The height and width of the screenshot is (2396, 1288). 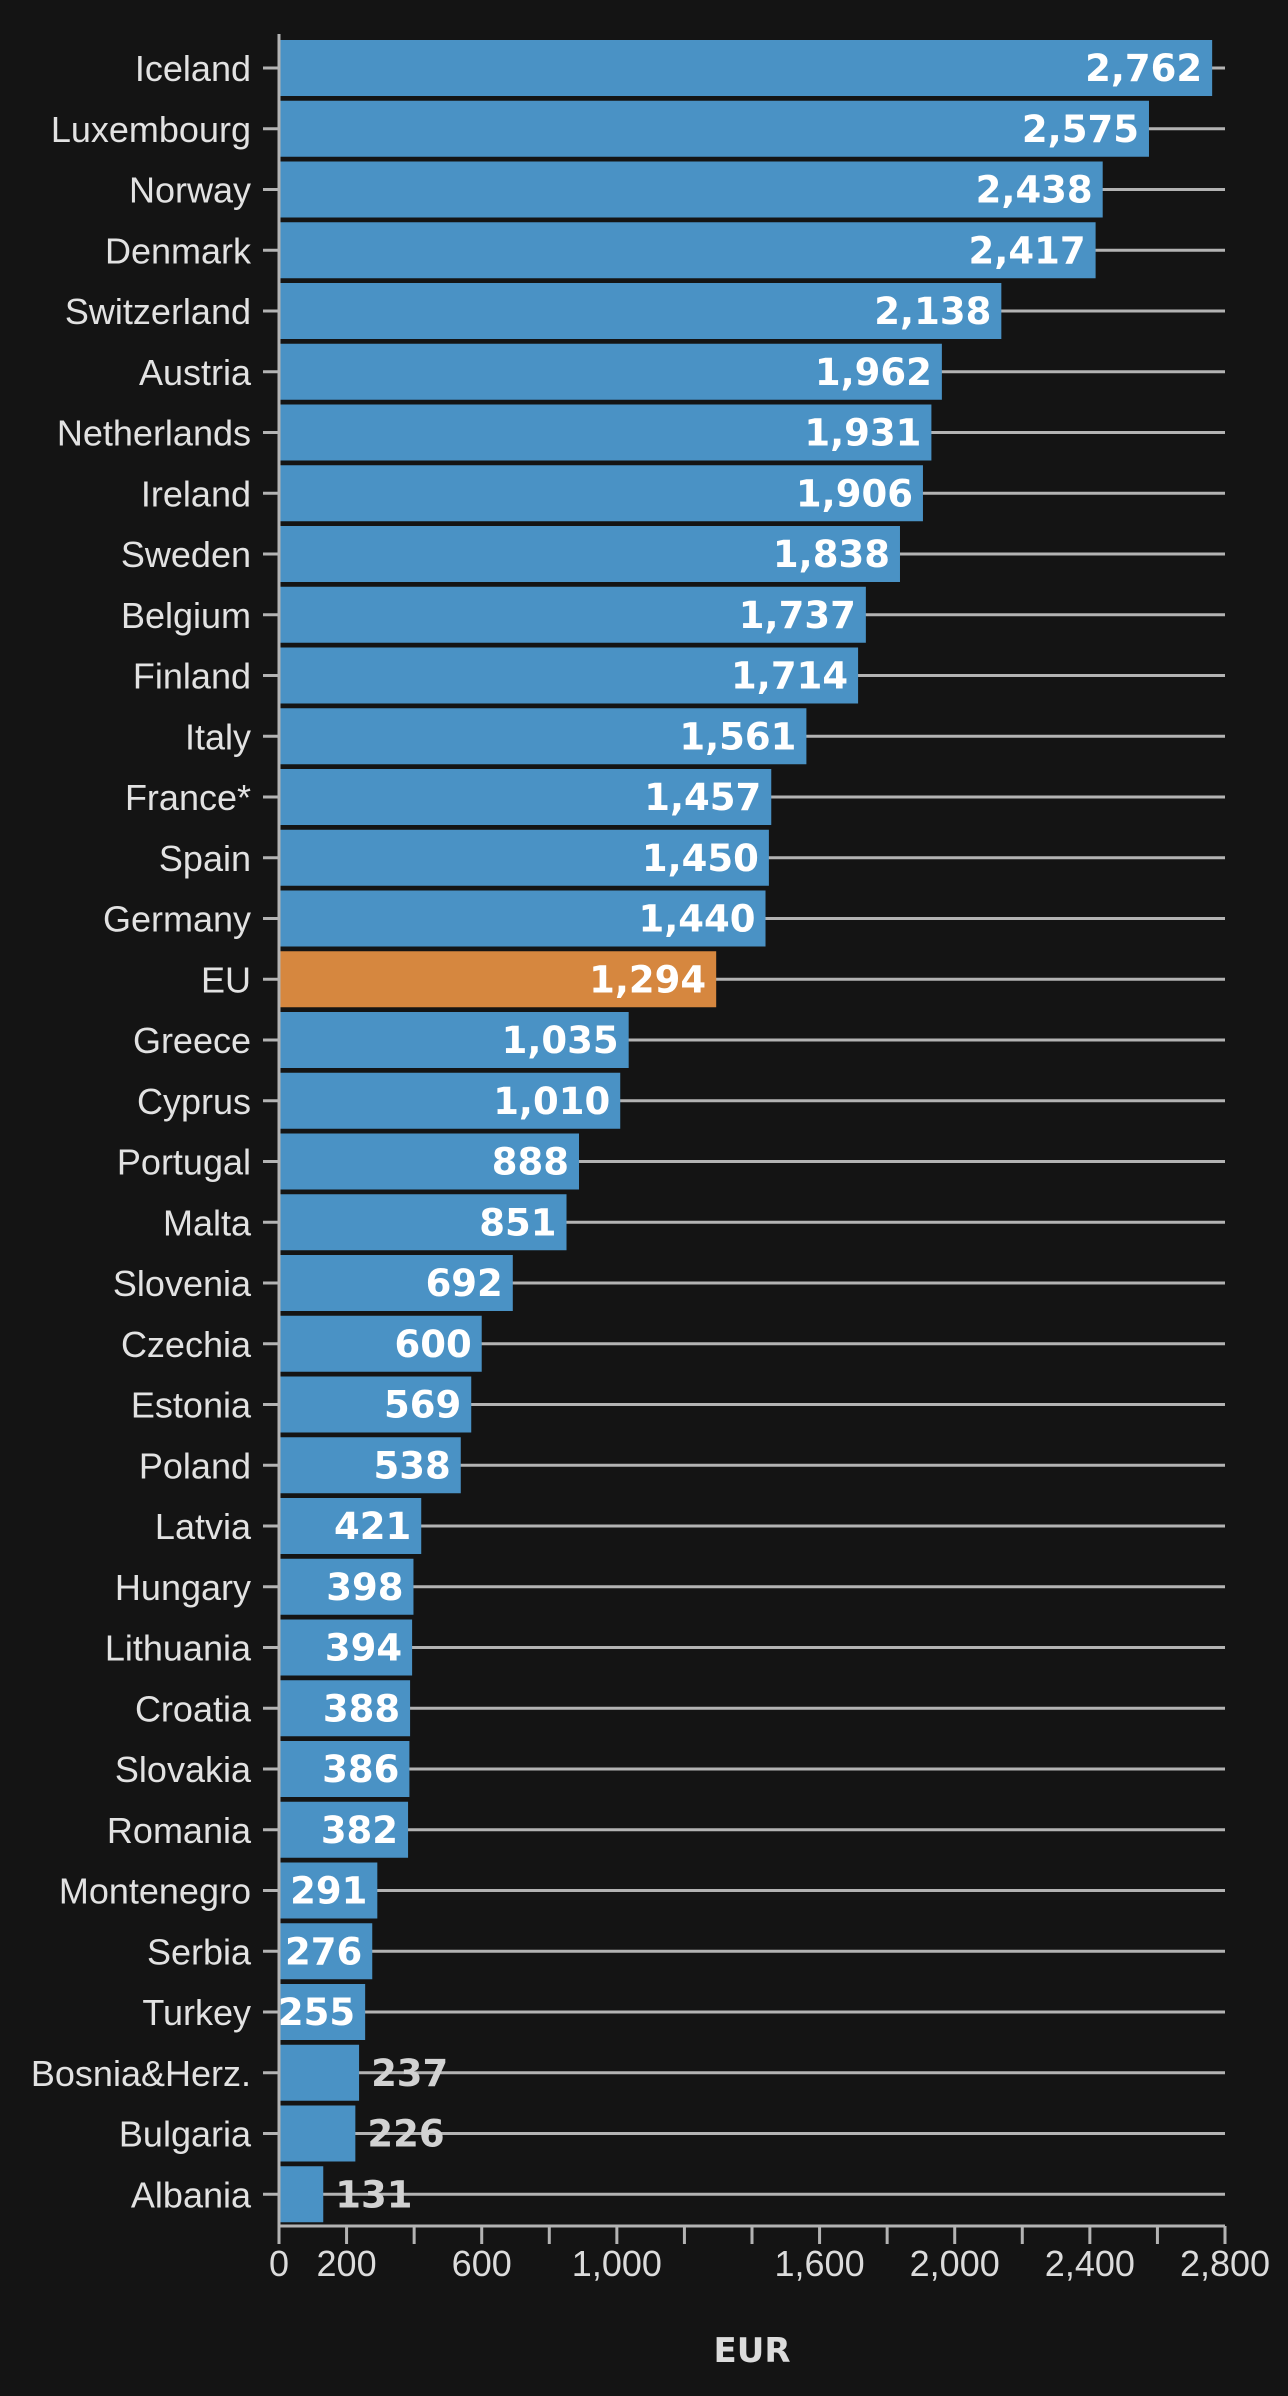 What do you see at coordinates (196, 2012) in the screenshot?
I see `category-label: Turkey` at bounding box center [196, 2012].